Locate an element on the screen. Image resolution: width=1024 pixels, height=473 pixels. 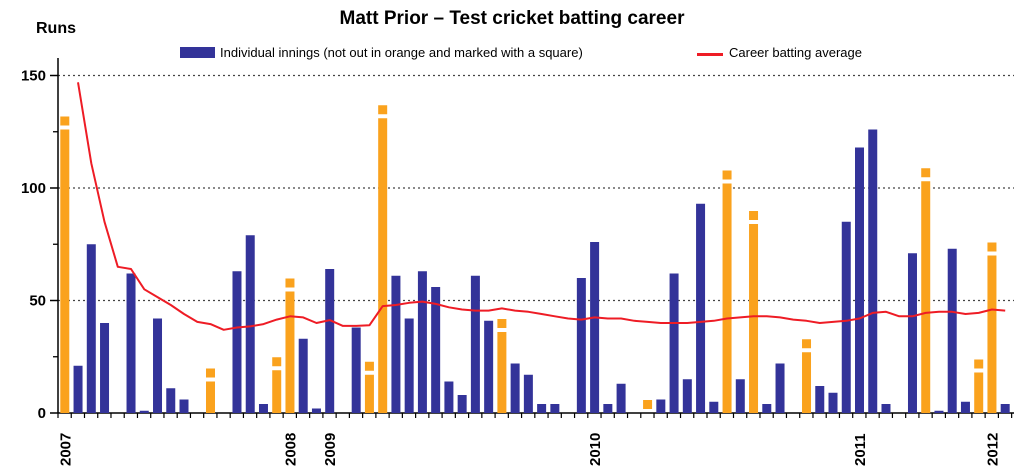
x-year-label: 2010 is located at coordinates (595, 449).